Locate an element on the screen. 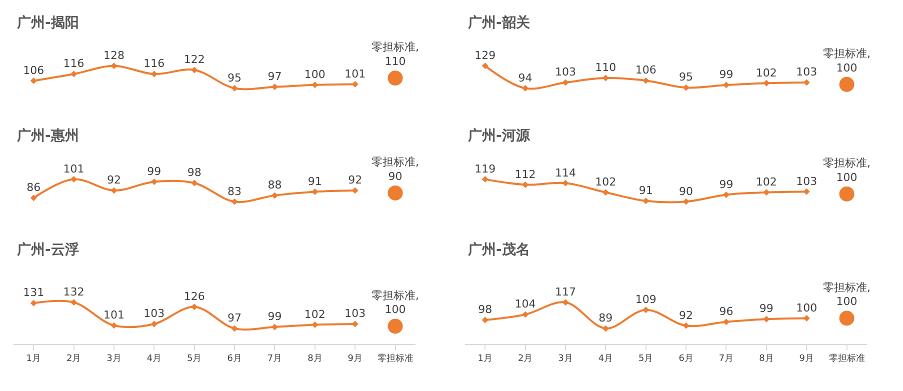 The width and height of the screenshot is (903, 391). data-label: 122 is located at coordinates (194, 59).